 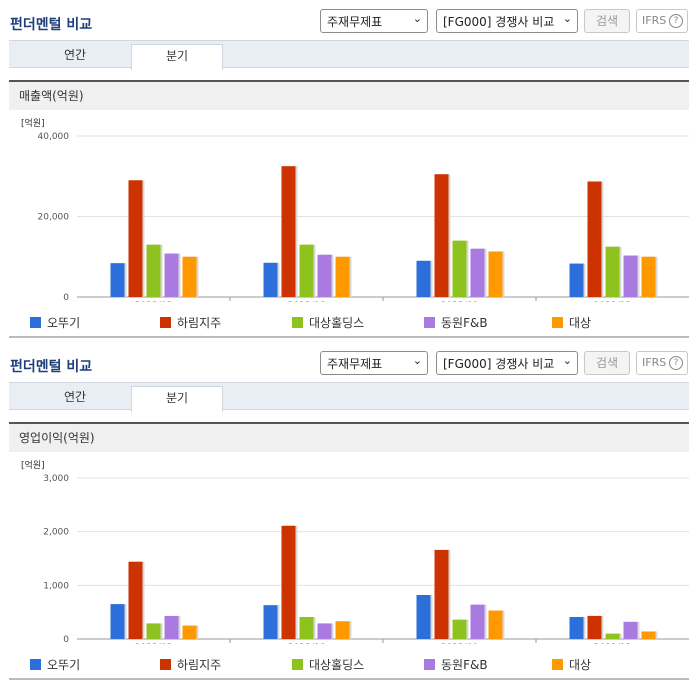 I want to click on statement-type-value: 주재무제표, so click(x=355, y=364).